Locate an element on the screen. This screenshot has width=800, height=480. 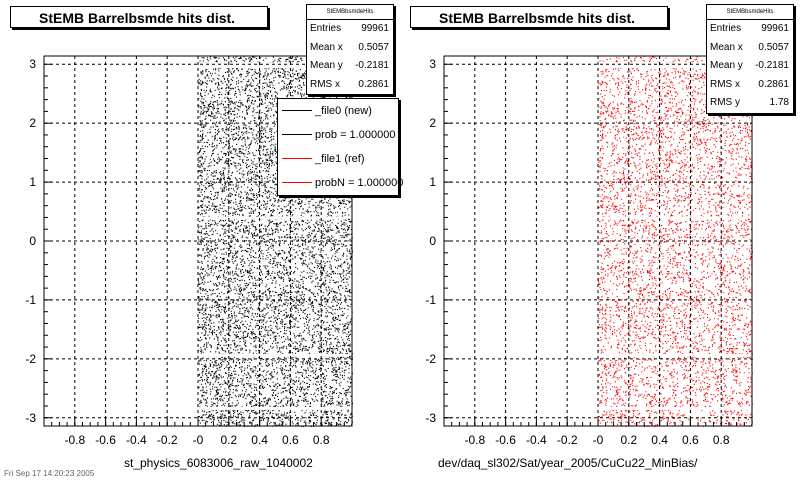
legend-item: _file1 (ref) is located at coordinates (338, 159).